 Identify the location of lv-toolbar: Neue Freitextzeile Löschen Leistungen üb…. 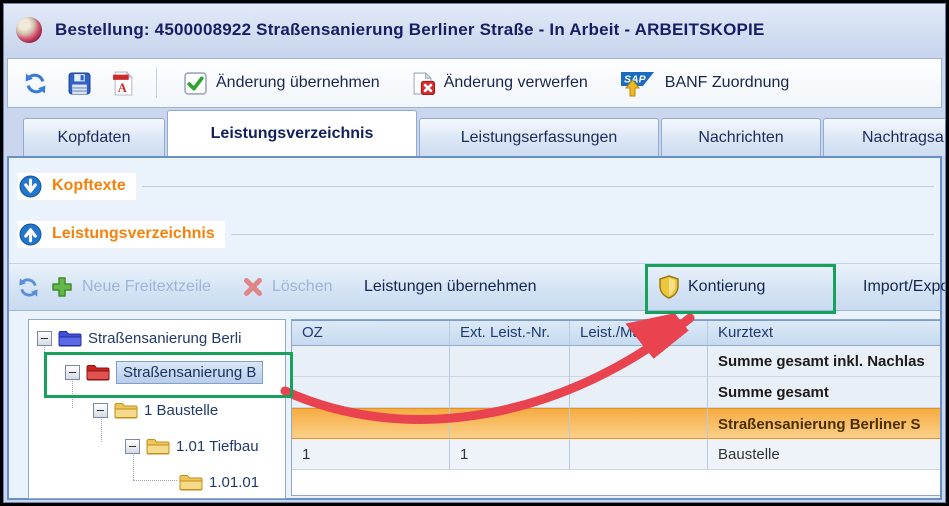
(477, 287).